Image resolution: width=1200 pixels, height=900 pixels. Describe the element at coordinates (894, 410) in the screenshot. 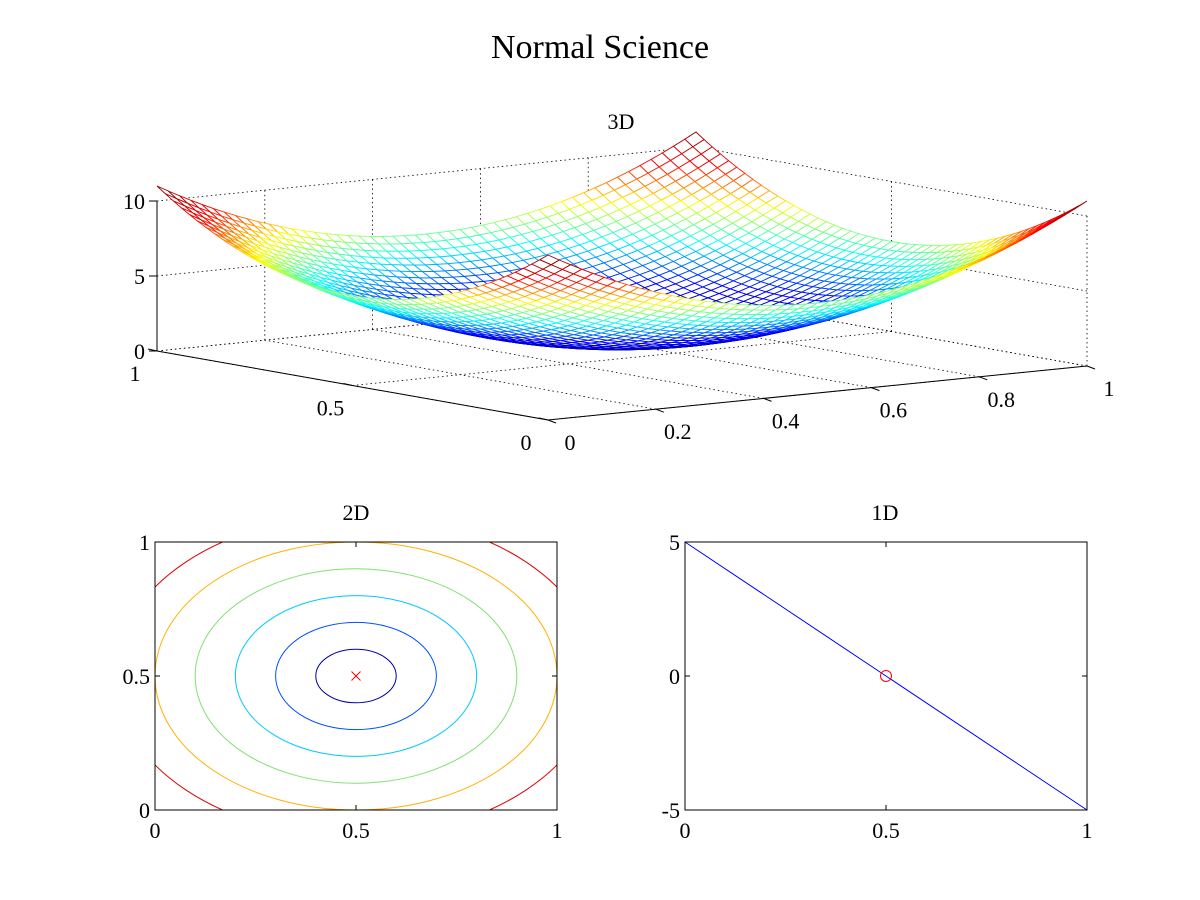

I see `x-tick-label: 0.6` at that location.